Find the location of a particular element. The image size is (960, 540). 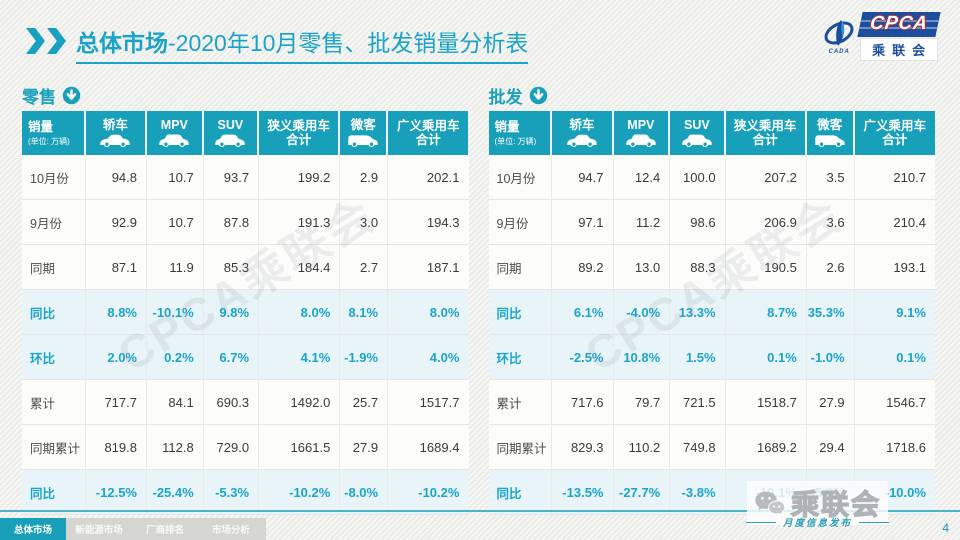

cell-value: 13.0 is located at coordinates (642, 267).